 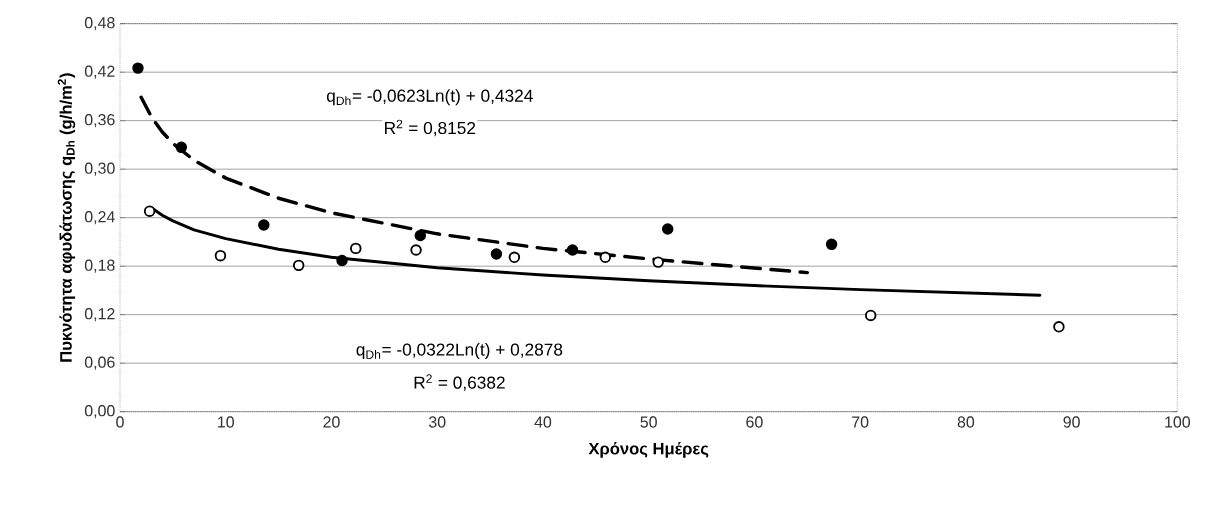 I want to click on y-tick-label: 0,42, so click(x=99, y=72).